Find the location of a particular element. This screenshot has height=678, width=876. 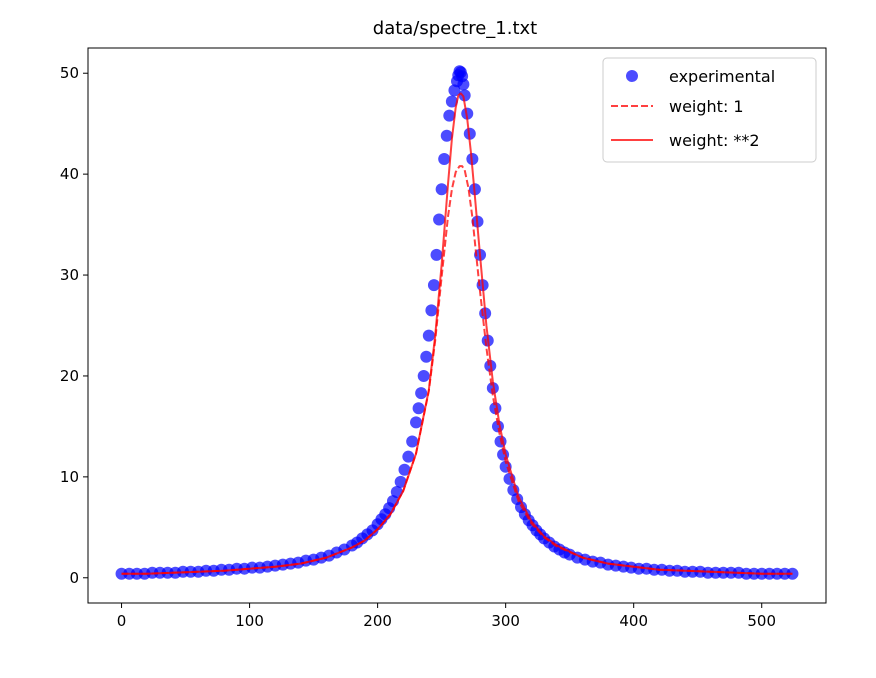

legend-label-experimental: experimental is located at coordinates (722, 76).